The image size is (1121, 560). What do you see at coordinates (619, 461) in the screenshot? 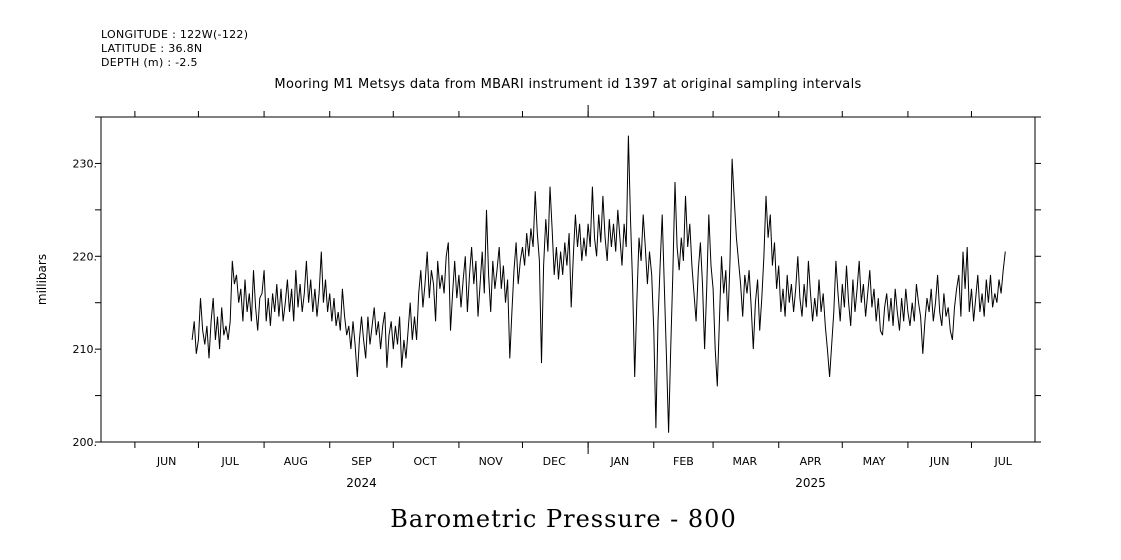
I see `x-month-label: JAN` at bounding box center [619, 461].